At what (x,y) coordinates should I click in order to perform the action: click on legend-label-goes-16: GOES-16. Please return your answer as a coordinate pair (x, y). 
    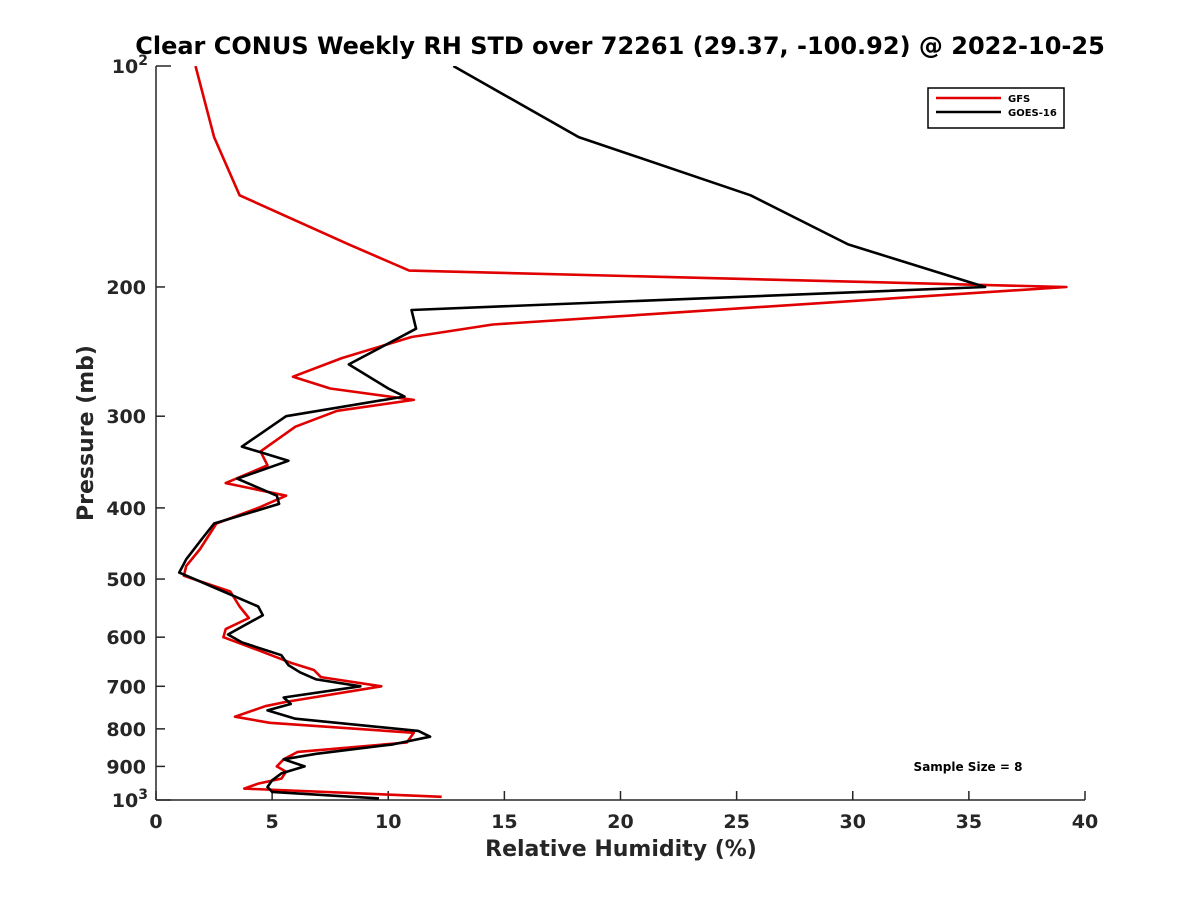
    Looking at the image, I should click on (1032, 113).